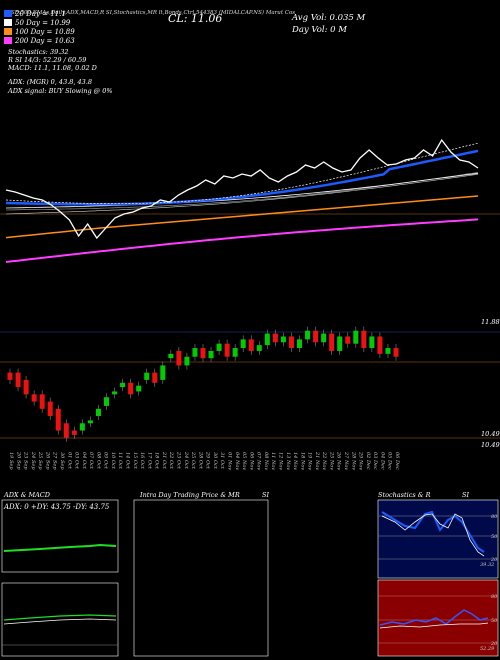 This screenshot has width=500, height=660. What do you see at coordinates (69, 461) in the screenshot?
I see `x-tick-label: 01 Oct` at bounding box center [69, 461].